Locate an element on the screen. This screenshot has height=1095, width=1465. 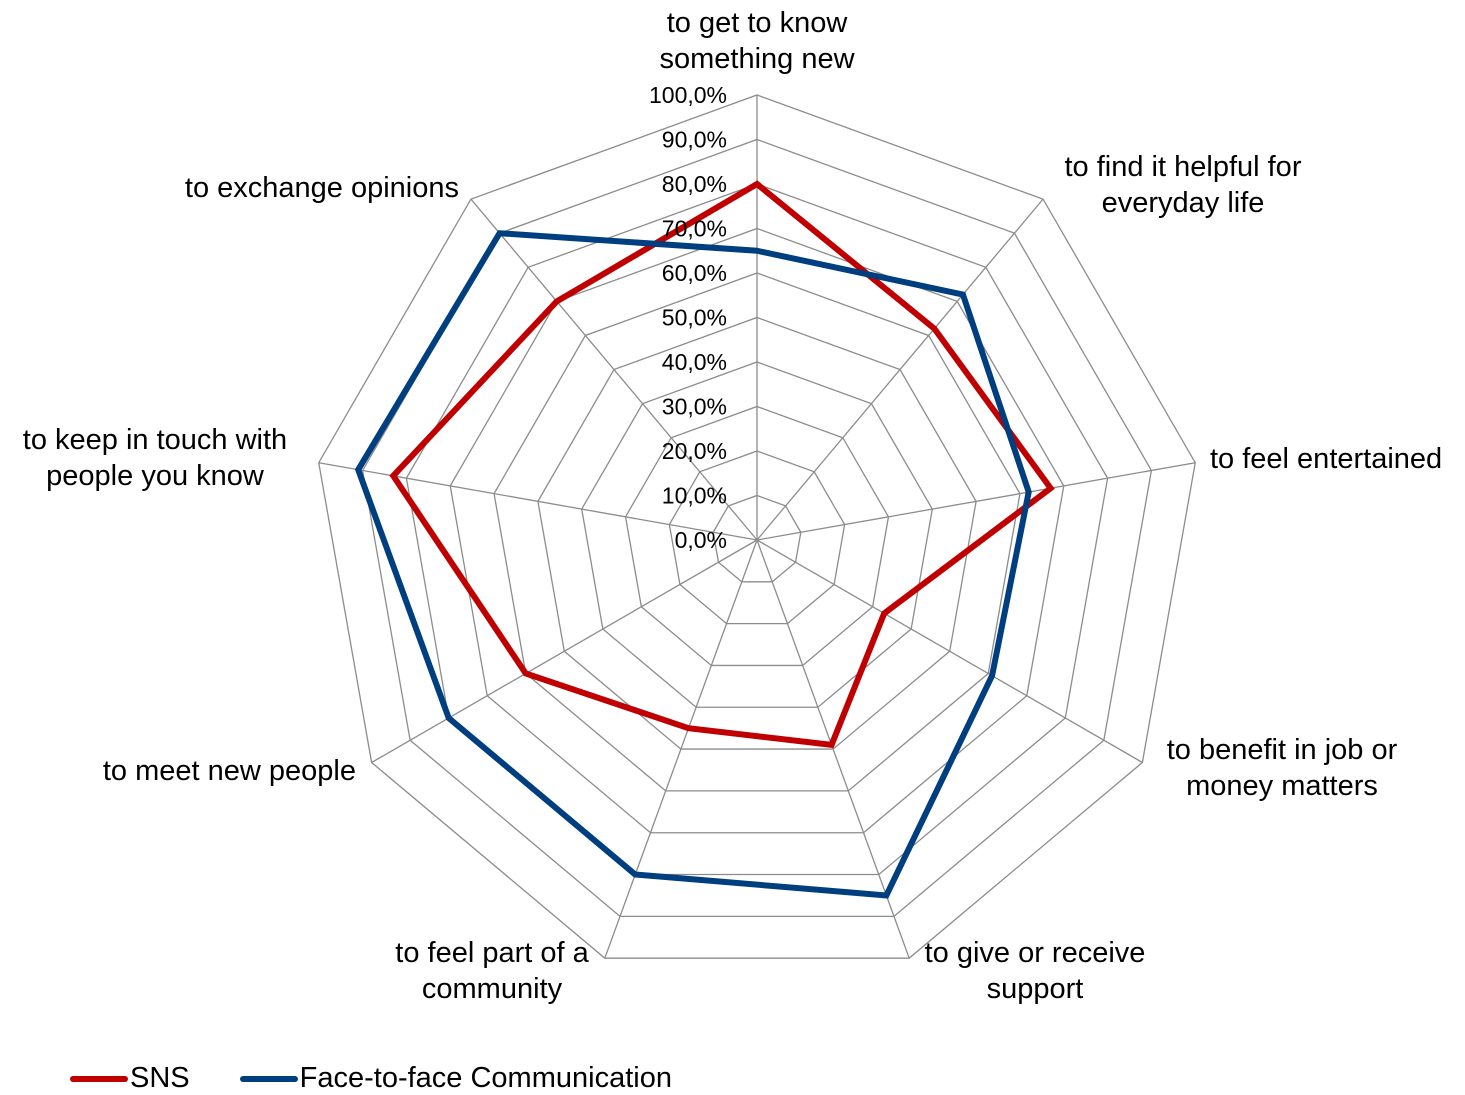
tick-label: 90,0% is located at coordinates (694, 140).